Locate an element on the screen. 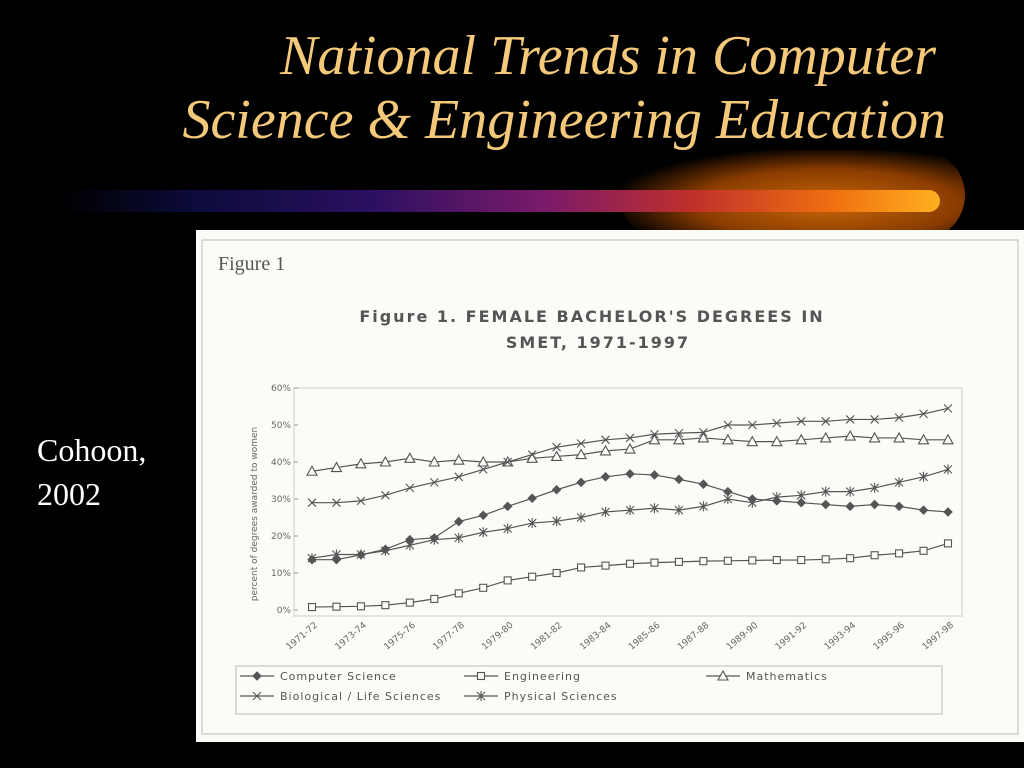 The height and width of the screenshot is (768, 1024). y-tick-label: 20% is located at coordinates (281, 537).